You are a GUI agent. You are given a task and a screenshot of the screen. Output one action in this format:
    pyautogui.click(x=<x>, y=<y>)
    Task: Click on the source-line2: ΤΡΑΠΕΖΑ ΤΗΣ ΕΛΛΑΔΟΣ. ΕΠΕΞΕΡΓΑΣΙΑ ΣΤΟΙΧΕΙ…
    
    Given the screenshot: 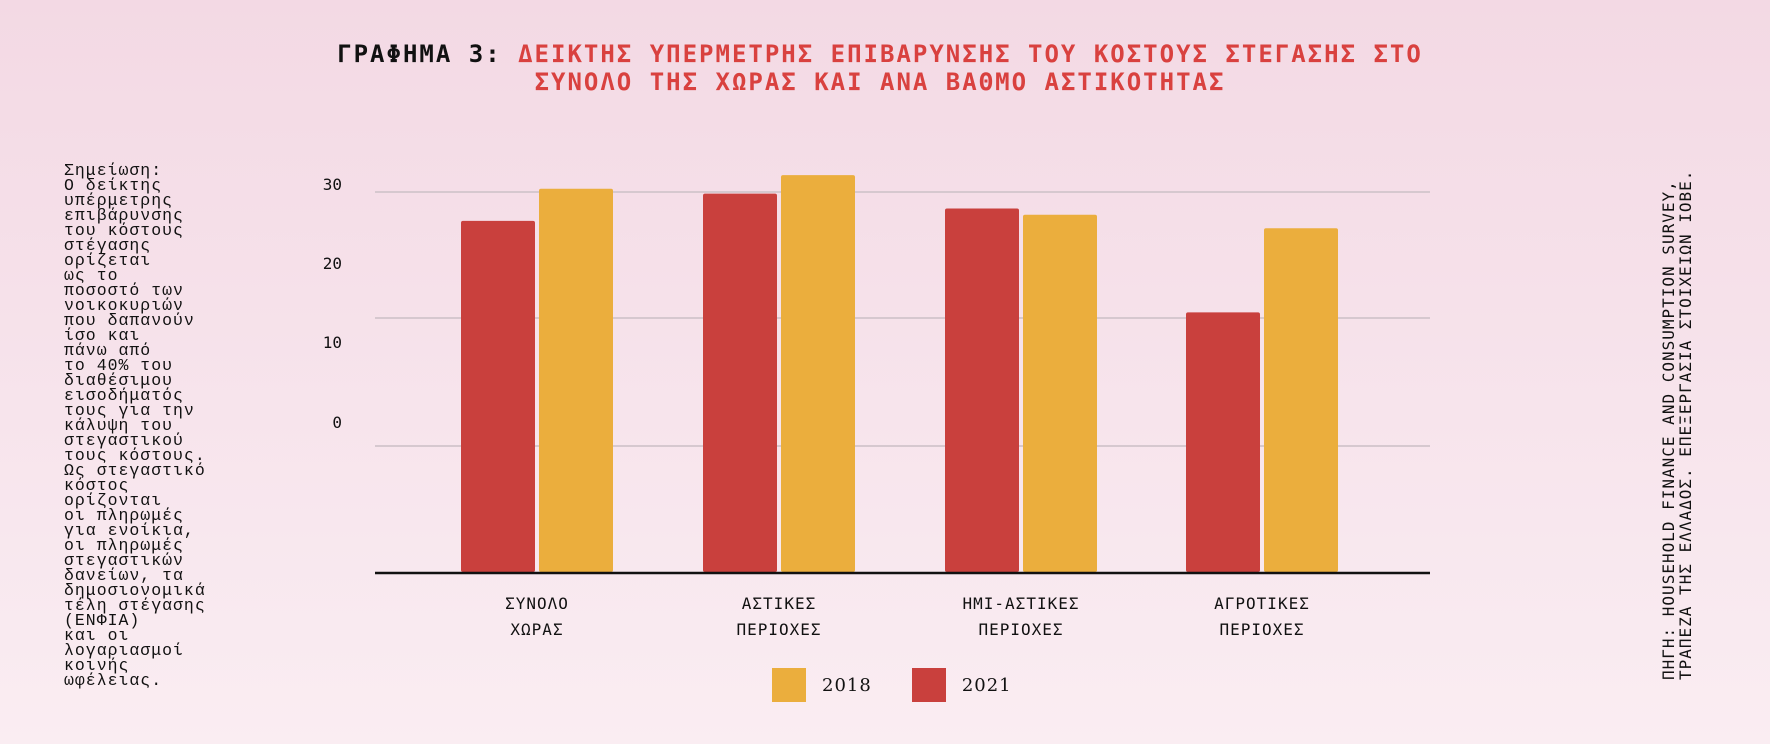 What is the action you would take?
    pyautogui.click(x=1685, y=424)
    